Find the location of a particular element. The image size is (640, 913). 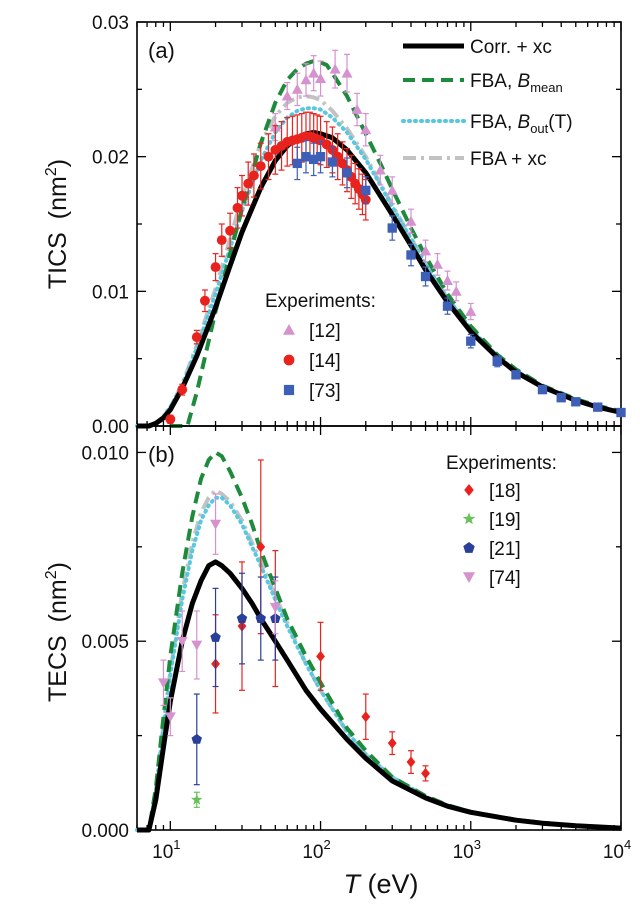

panel-b-experiments-legend: Experiments: [18] [19] [21] [74] is located at coordinates (501, 521).